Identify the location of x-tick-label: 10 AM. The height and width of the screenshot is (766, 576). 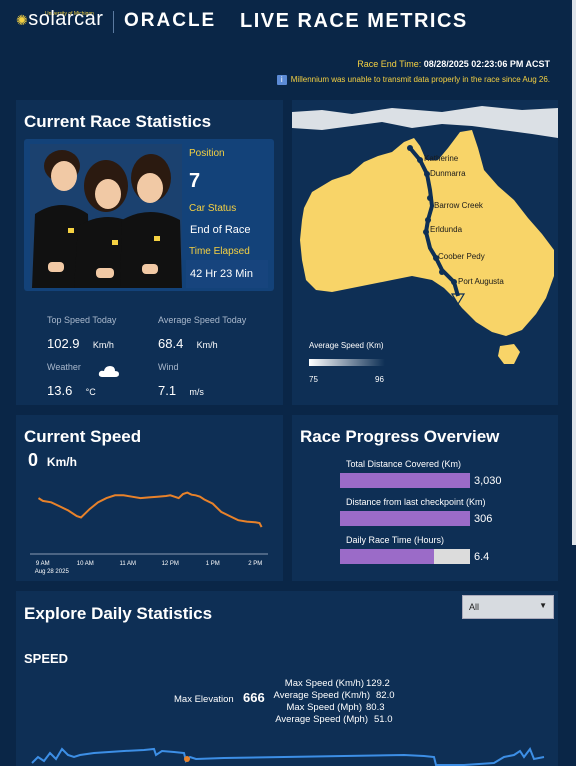
(85, 564).